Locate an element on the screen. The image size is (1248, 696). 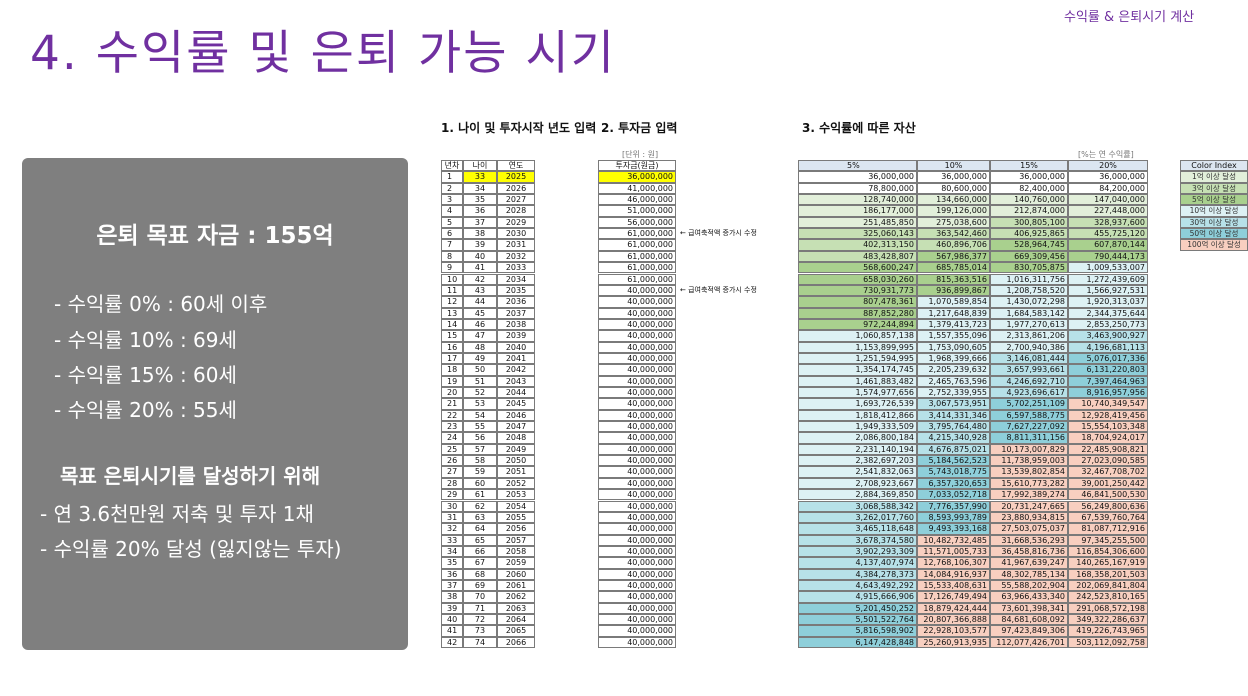
asset-cell: 15,554,103,348 is located at coordinates (1108, 427).